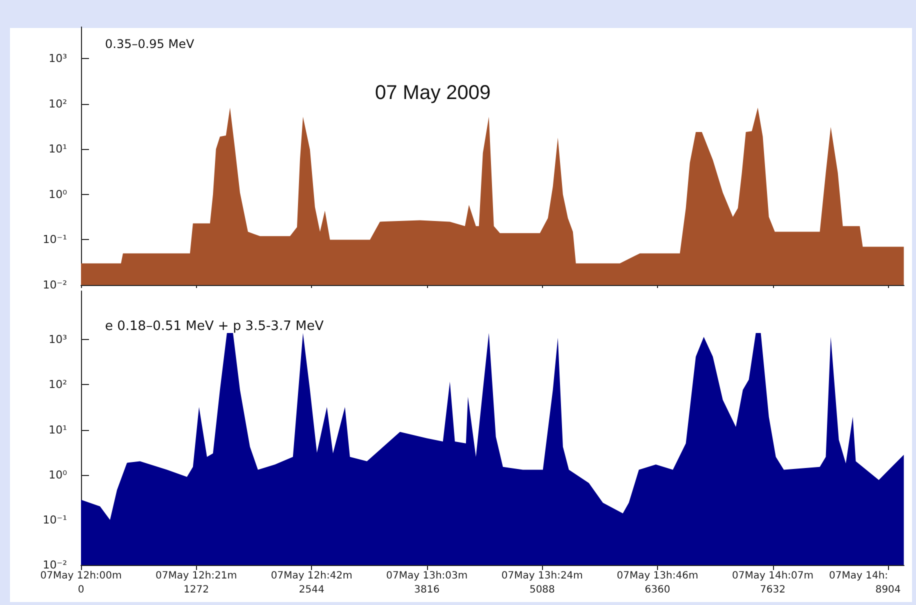  What do you see at coordinates (197, 576) in the screenshot?
I see `x2-tick-label: 07May 12h:21m` at bounding box center [197, 576].